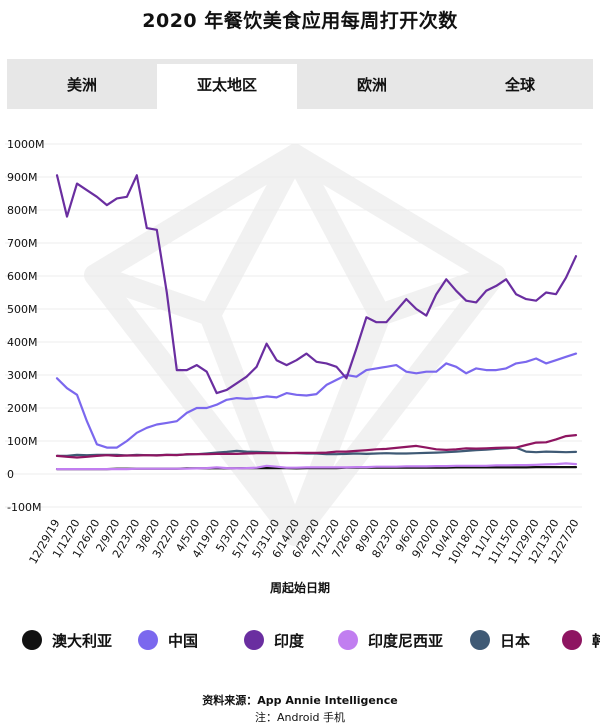 The height and width of the screenshot is (727, 600). Describe the element at coordinates (515, 640) in the screenshot. I see `legend-label: 日本` at that location.